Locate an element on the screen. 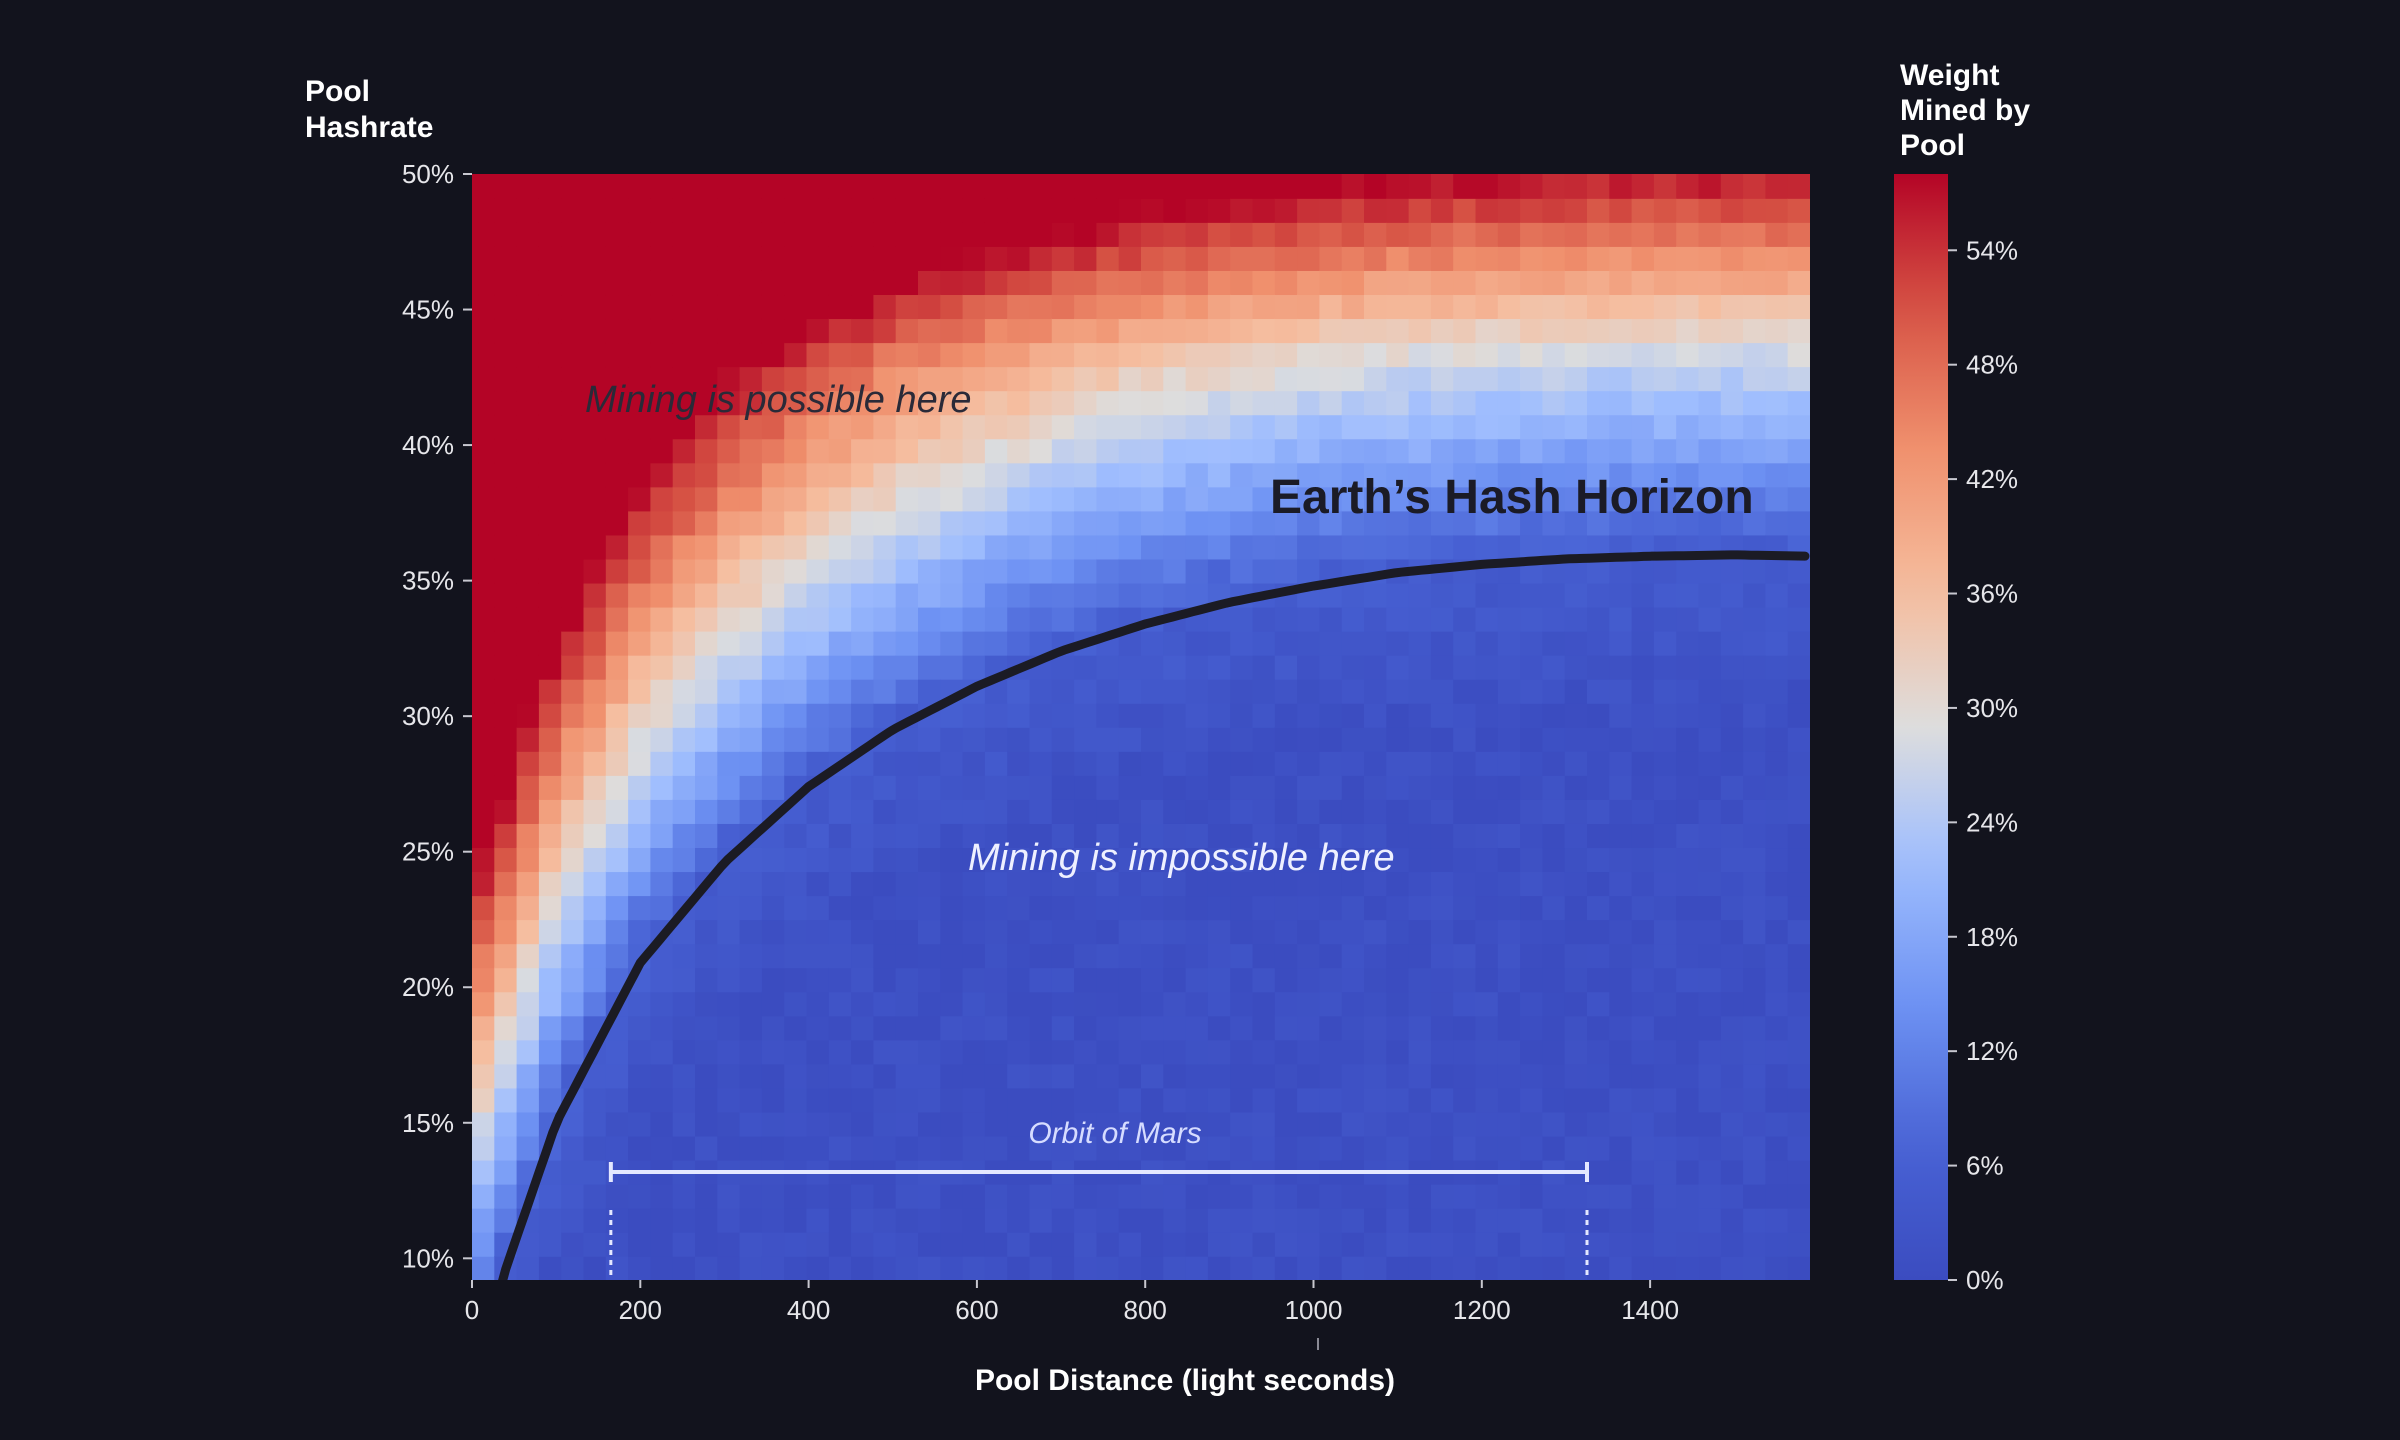  colorbar-tick-label: 36% is located at coordinates (1992, 594).